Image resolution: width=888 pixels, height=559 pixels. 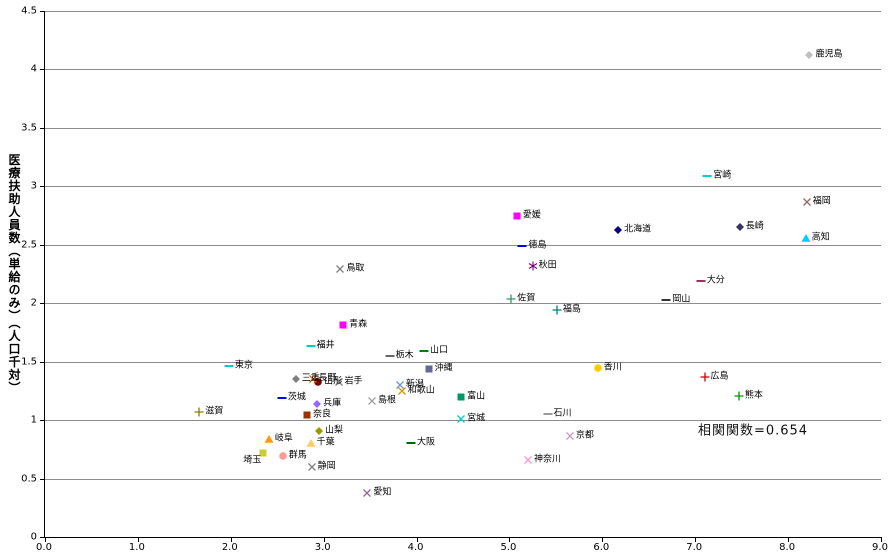 What do you see at coordinates (707, 176) in the screenshot?
I see `data-point-marker-宮崎` at bounding box center [707, 176].